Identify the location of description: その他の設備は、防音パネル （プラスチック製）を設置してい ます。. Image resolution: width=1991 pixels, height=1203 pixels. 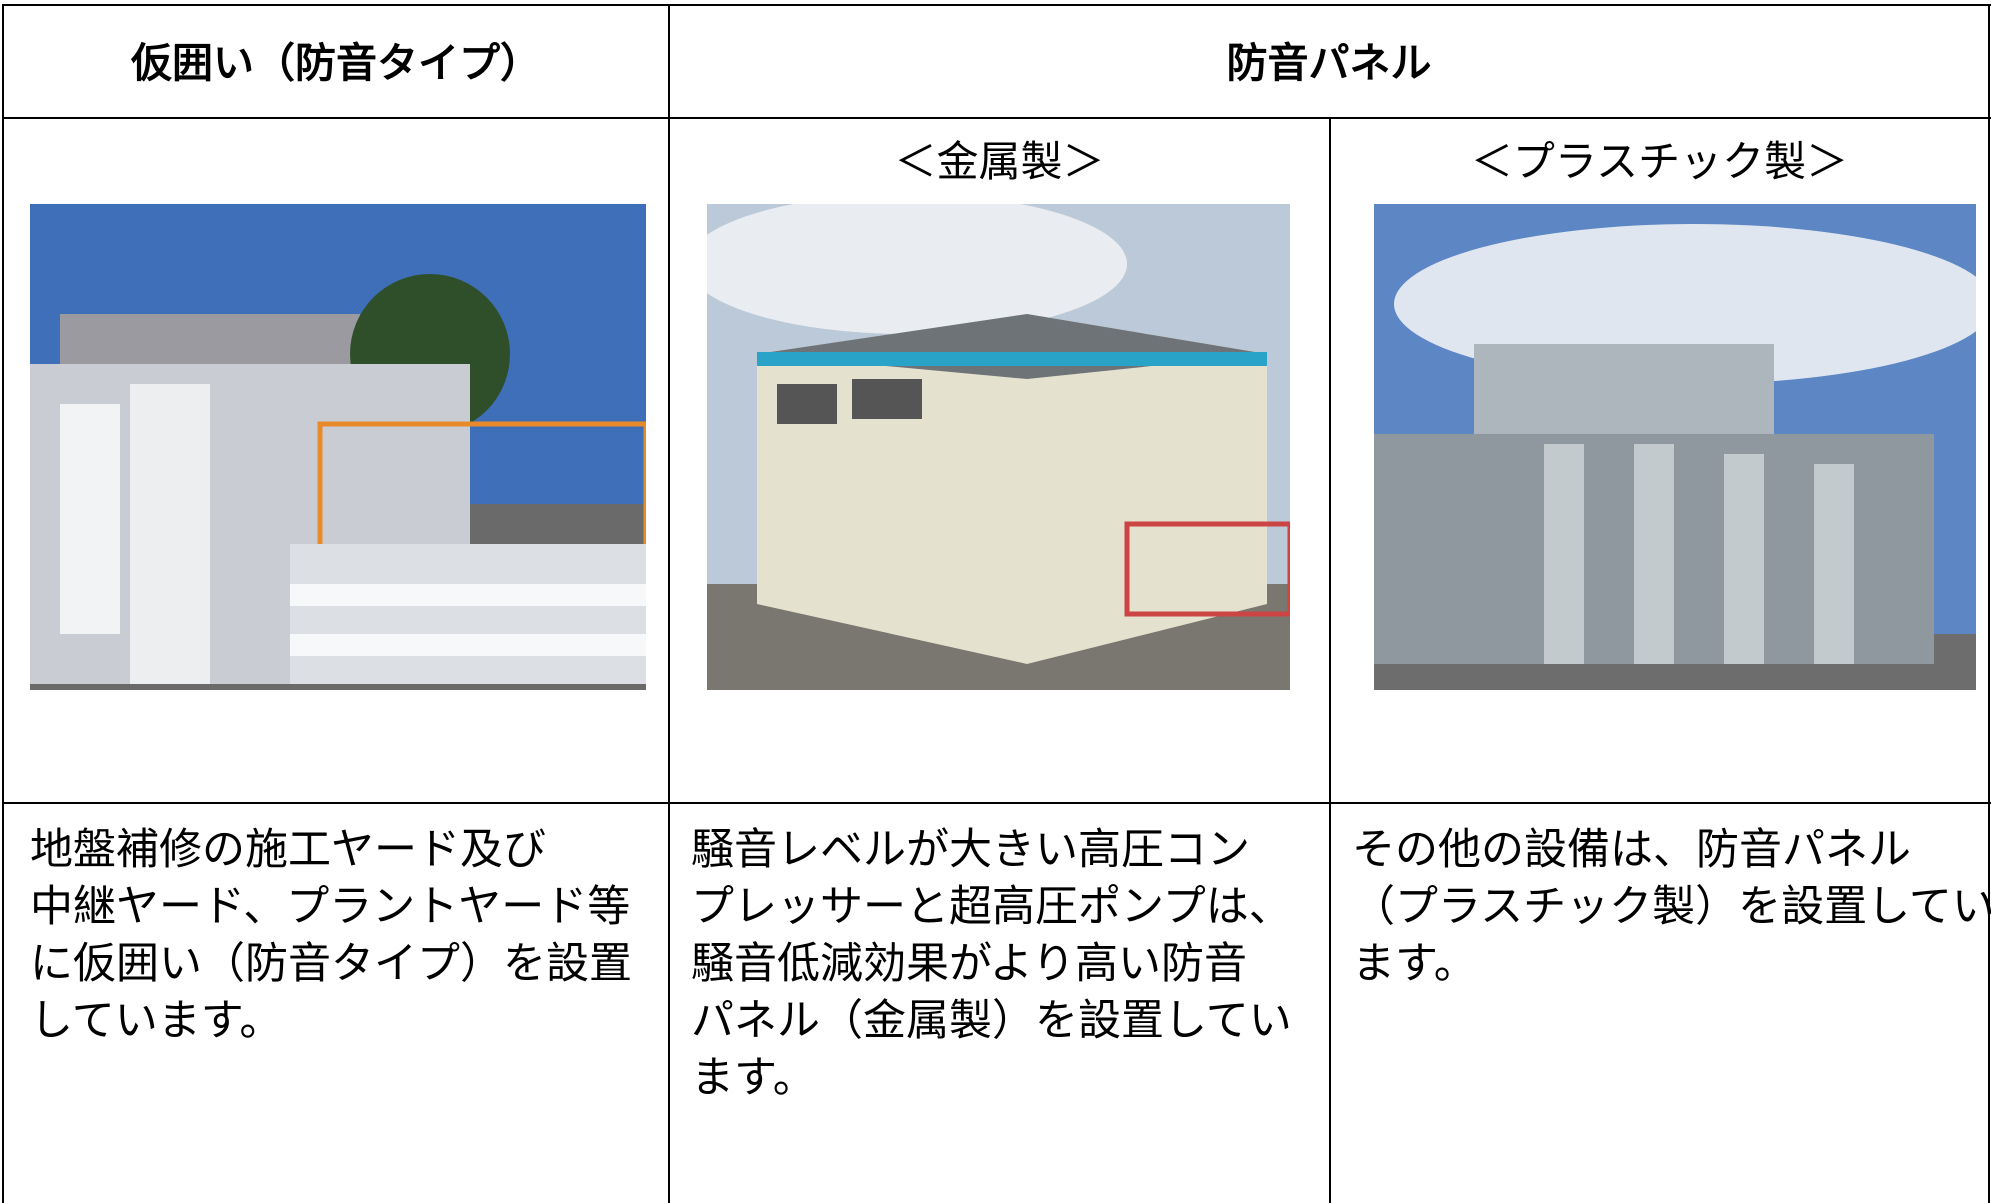
(1671, 907).